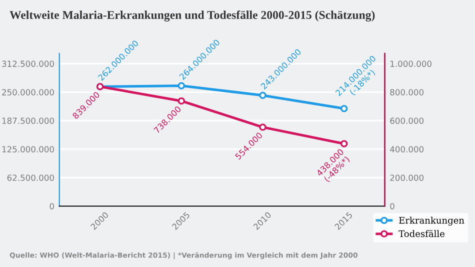 This screenshot has width=475, height=267. I want to click on y2-tick-label: 400.000, so click(407, 149).